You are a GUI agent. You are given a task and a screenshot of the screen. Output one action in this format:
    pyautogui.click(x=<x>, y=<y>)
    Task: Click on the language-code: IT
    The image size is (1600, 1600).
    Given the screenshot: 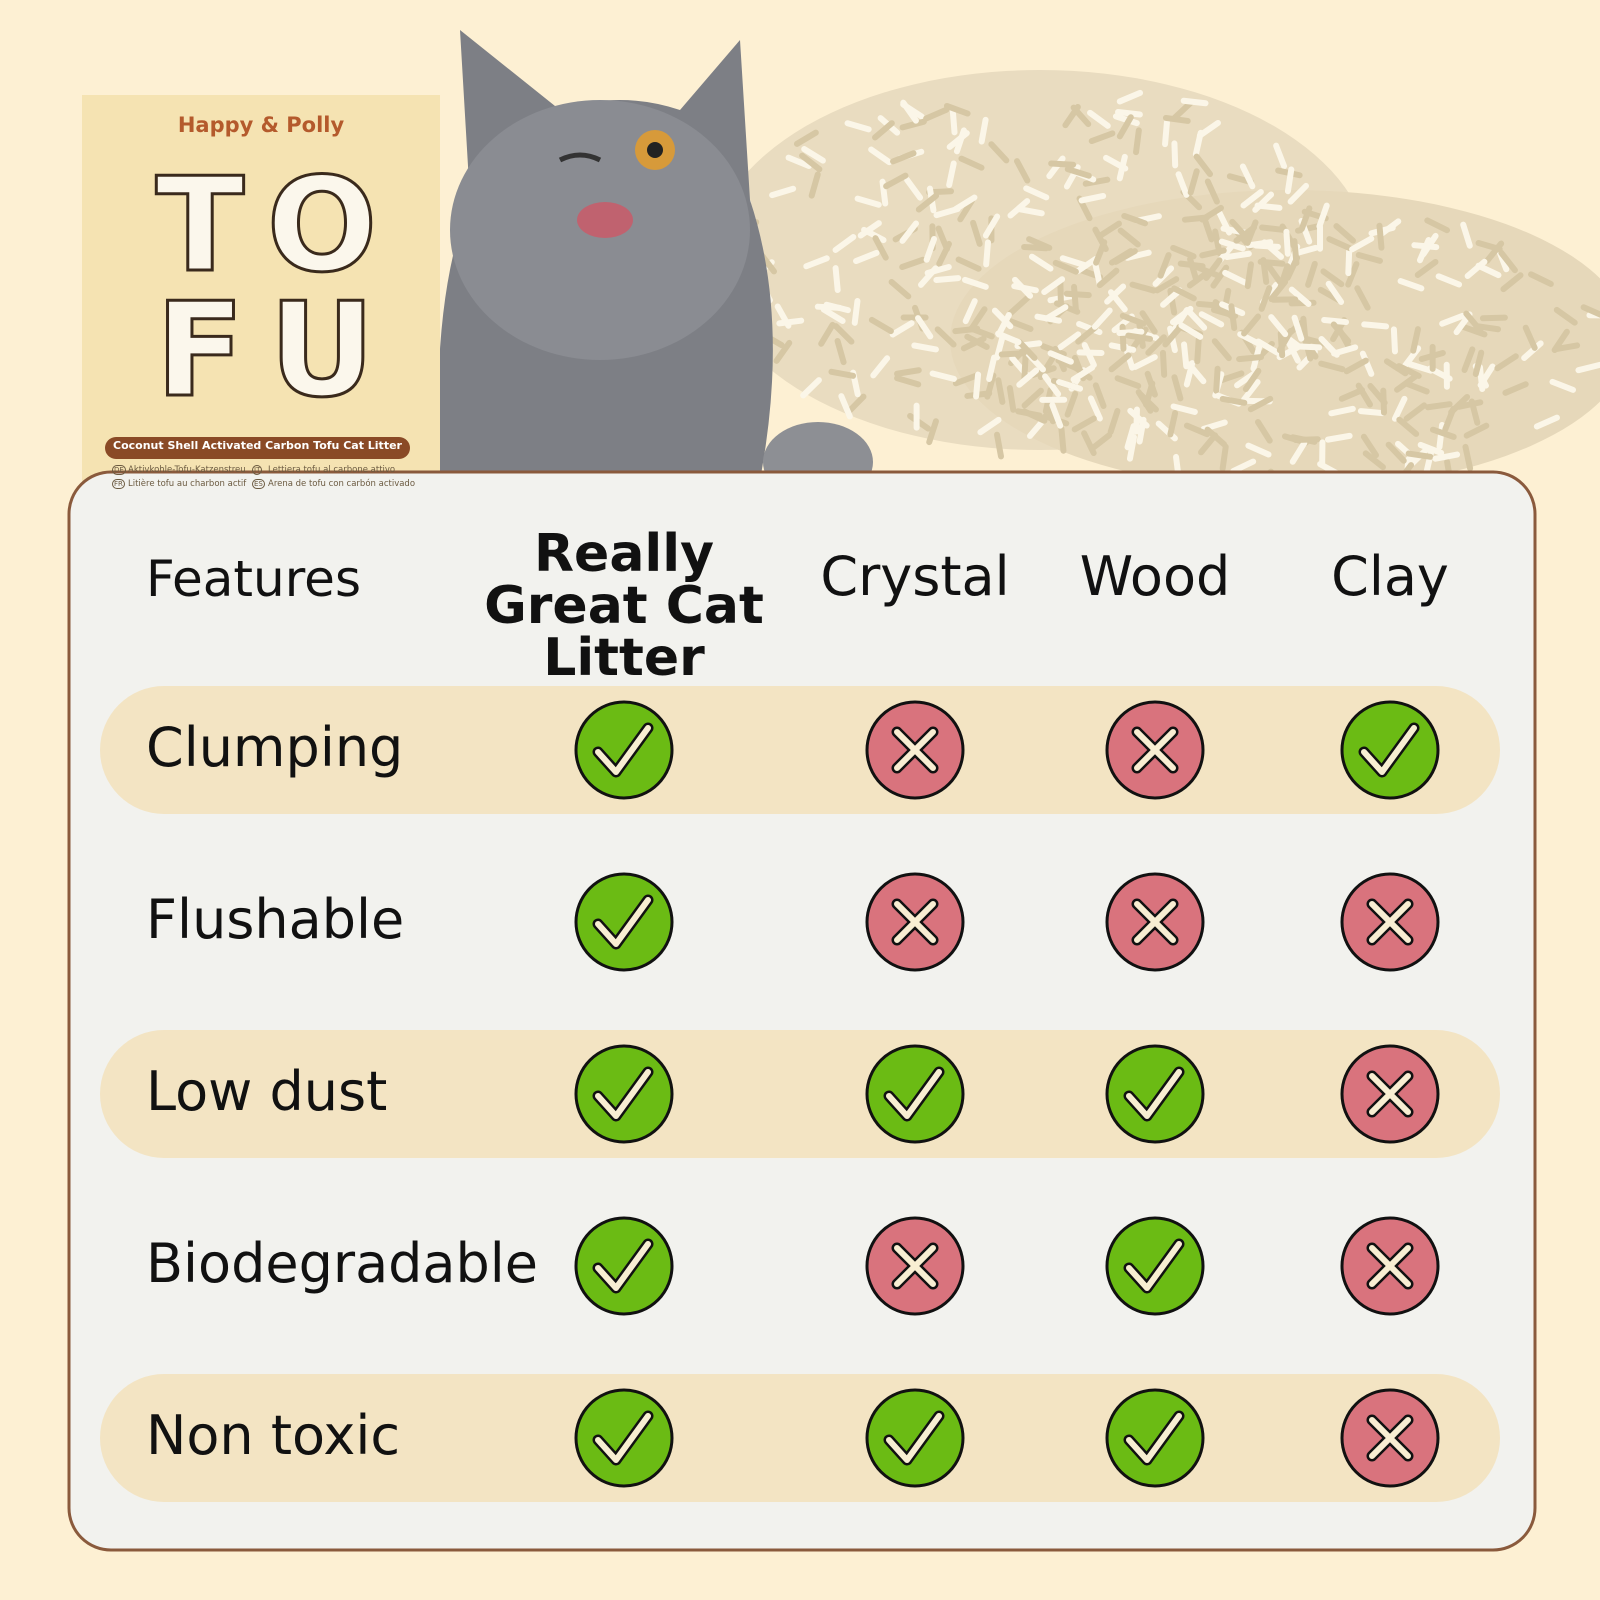 What is the action you would take?
    pyautogui.click(x=257, y=470)
    